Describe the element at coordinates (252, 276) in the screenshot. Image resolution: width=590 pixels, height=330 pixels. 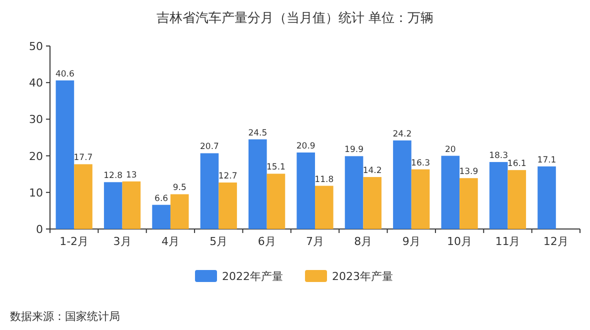
I see `legend-label: 2022年产量` at that location.